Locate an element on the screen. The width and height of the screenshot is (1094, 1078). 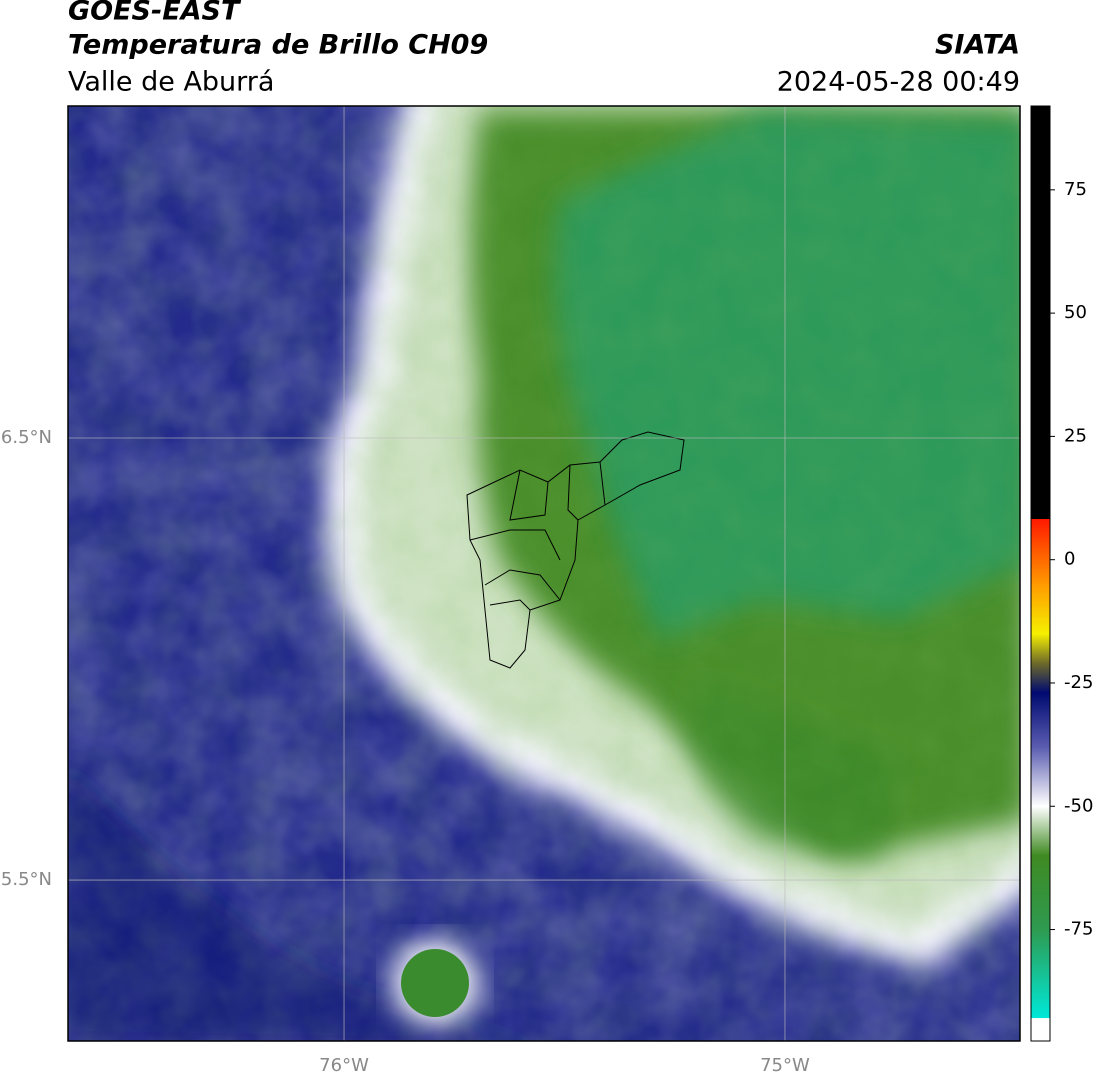
lat-tick-label: 5.5°N is located at coordinates (26, 879).